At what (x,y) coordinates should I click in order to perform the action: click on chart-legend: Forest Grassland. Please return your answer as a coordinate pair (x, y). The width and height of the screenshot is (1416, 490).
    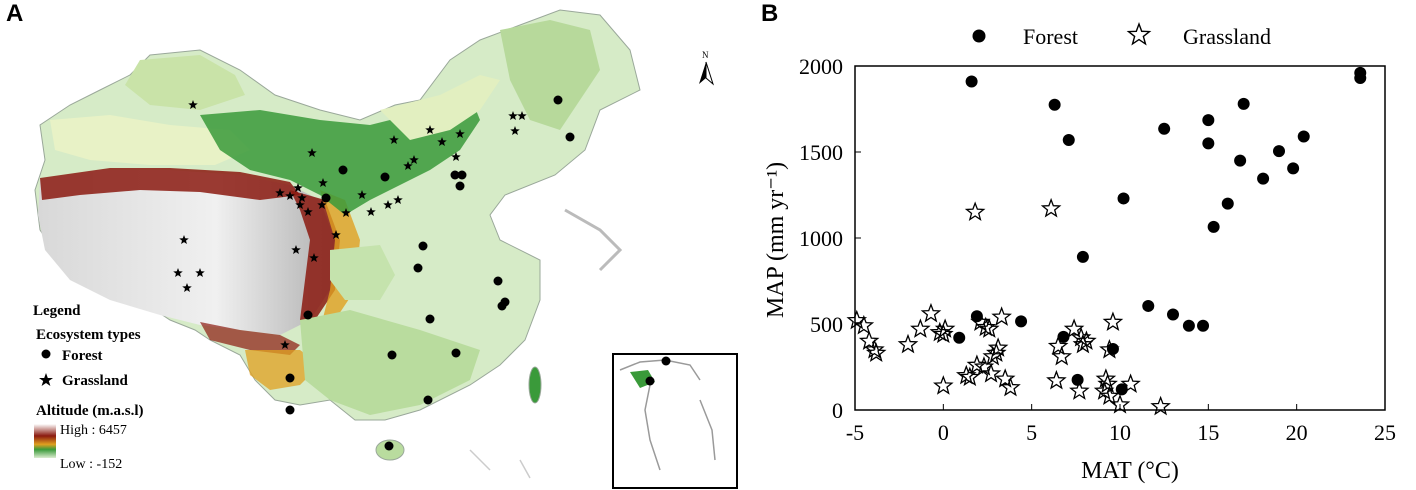
    Looking at the image, I should click on (1121, 35).